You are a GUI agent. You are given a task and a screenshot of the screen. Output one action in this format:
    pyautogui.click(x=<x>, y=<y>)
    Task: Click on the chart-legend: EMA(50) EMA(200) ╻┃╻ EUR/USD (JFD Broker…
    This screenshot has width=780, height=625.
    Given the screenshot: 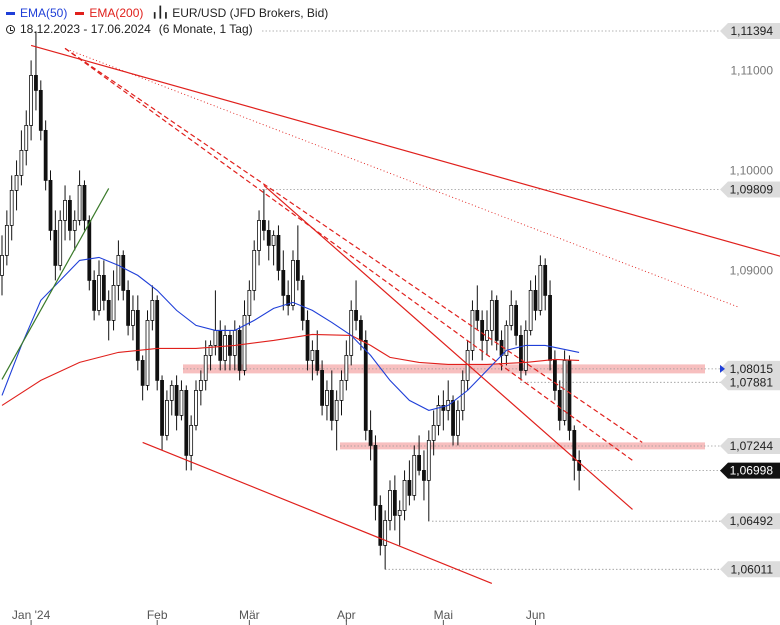 What is the action you would take?
    pyautogui.click(x=171, y=21)
    